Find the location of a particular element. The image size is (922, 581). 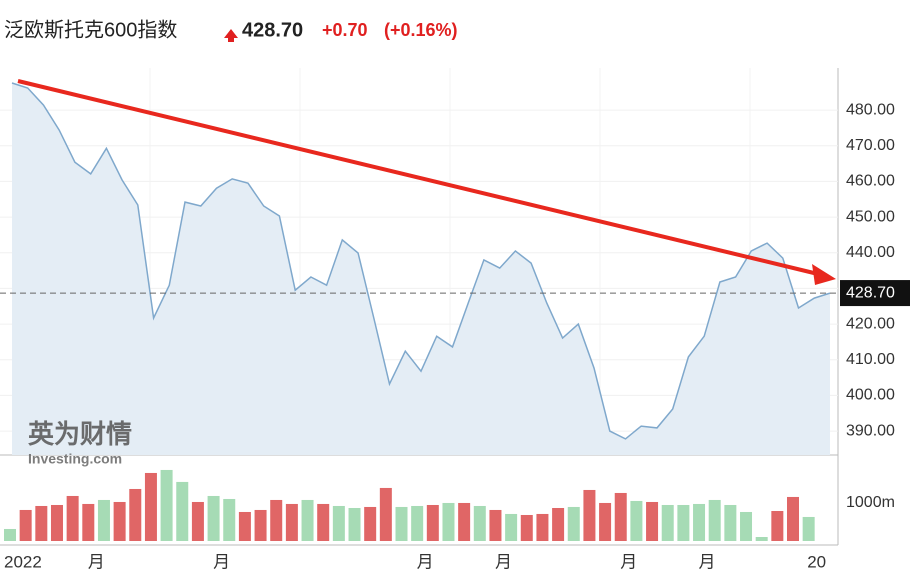

x-tick-label: 2022 is located at coordinates (23, 561).